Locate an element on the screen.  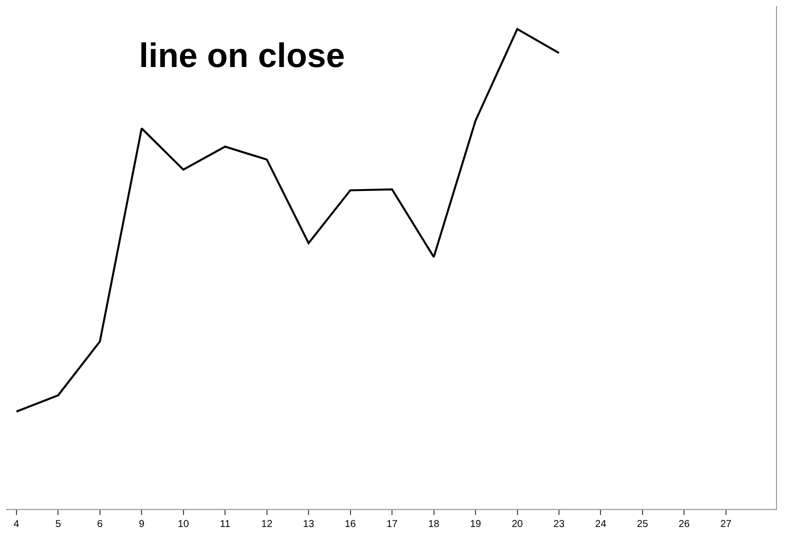
x-tick-label: 27 is located at coordinates (726, 524).